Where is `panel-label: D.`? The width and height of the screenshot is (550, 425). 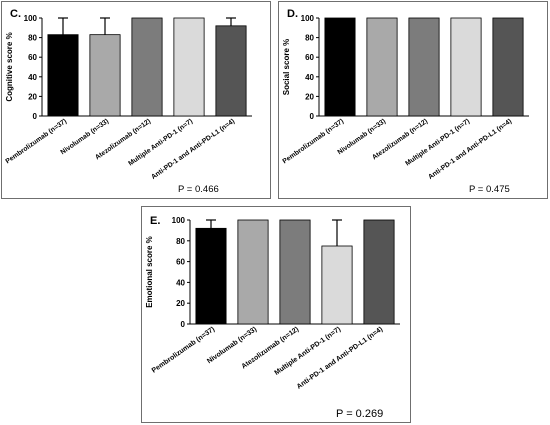 panel-label: D. is located at coordinates (292, 14).